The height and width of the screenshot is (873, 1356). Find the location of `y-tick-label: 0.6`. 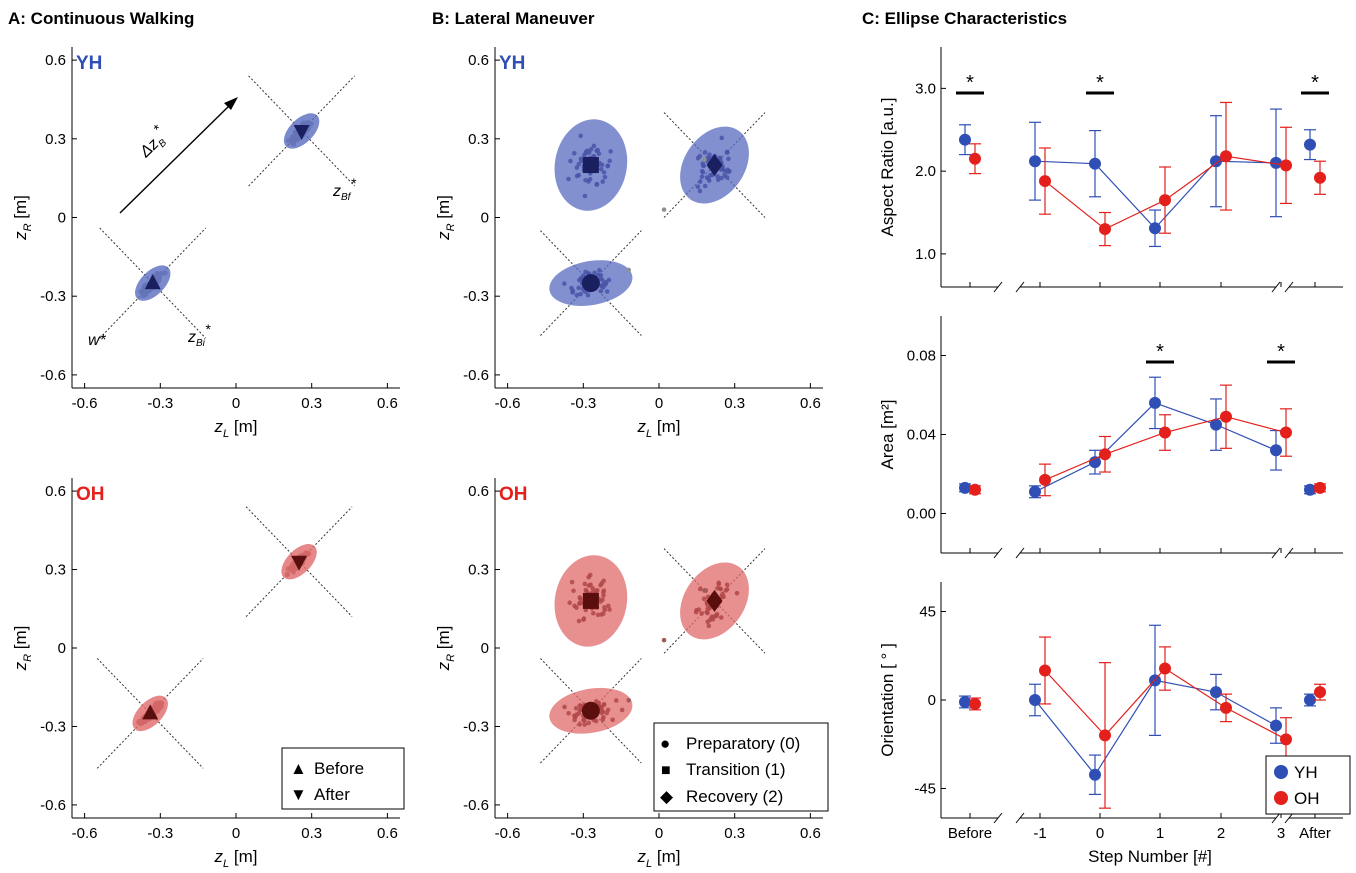

y-tick-label: 0.6 is located at coordinates (478, 60).